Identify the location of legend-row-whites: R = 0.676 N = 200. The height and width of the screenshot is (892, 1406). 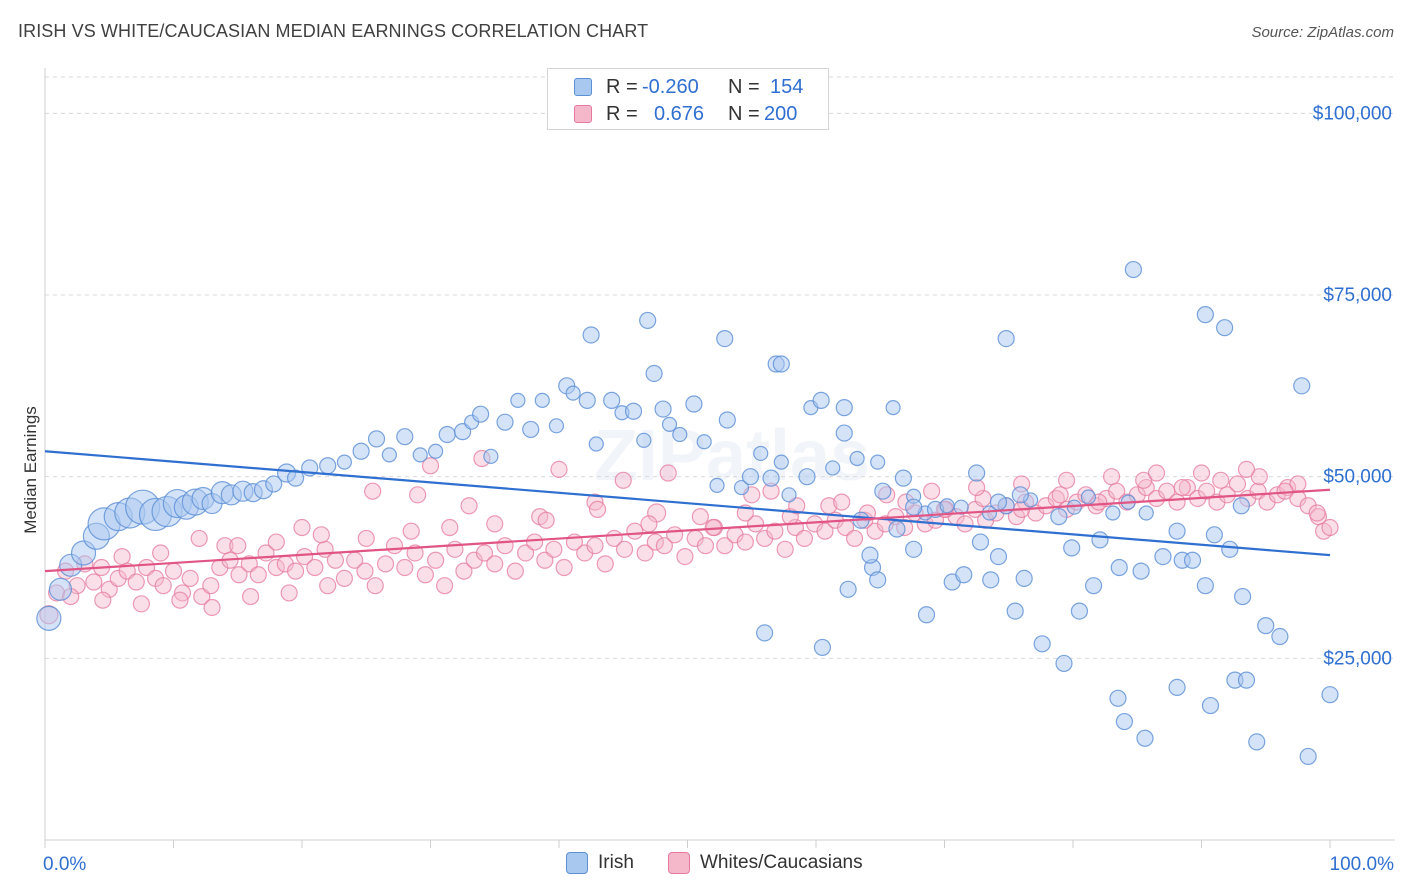
(688, 114).